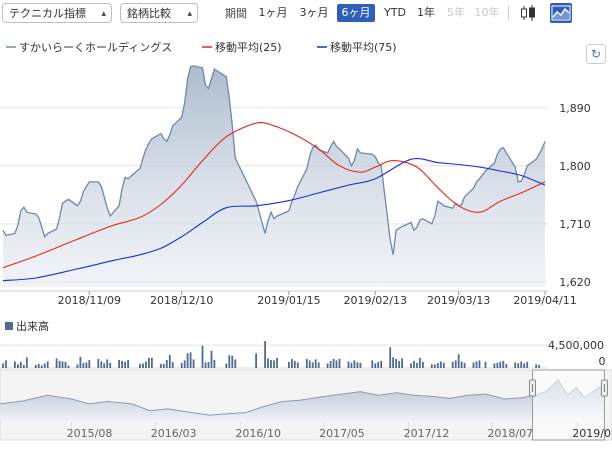  I want to click on compare-select-label: 銘柄比較, so click(149, 13).